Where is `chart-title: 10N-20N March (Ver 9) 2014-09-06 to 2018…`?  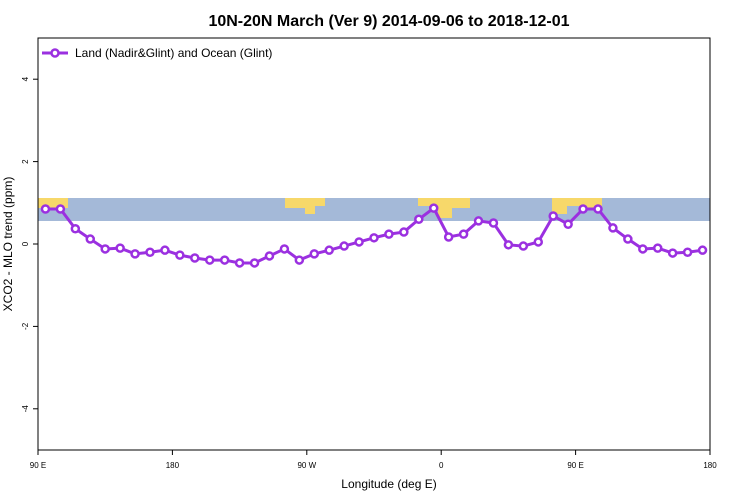 chart-title: 10N-20N March (Ver 9) 2014-09-06 to 2018… is located at coordinates (388, 21).